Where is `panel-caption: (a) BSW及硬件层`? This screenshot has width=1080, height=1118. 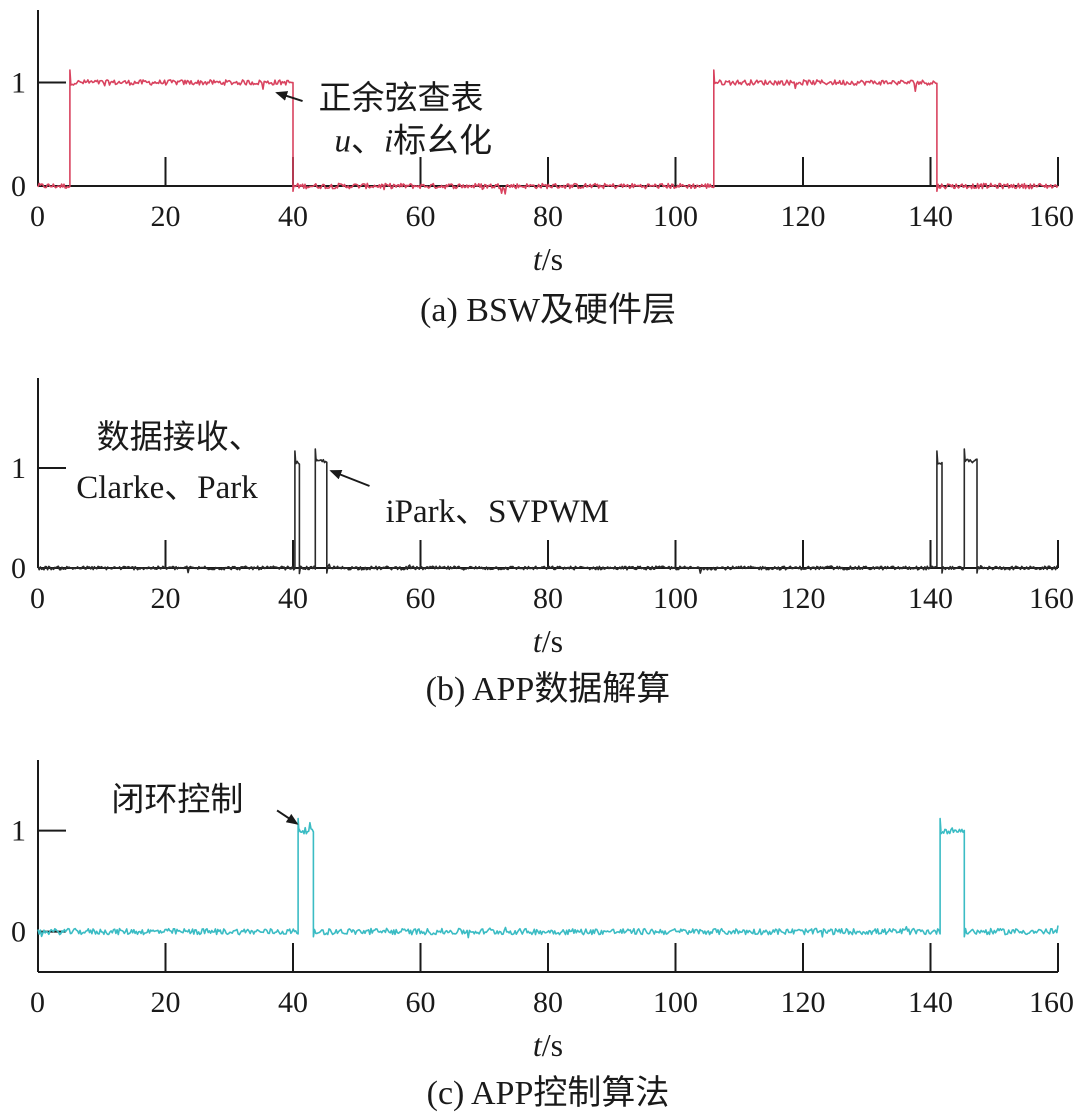
panel-caption: (a) BSW及硬件层 is located at coordinates (548, 310).